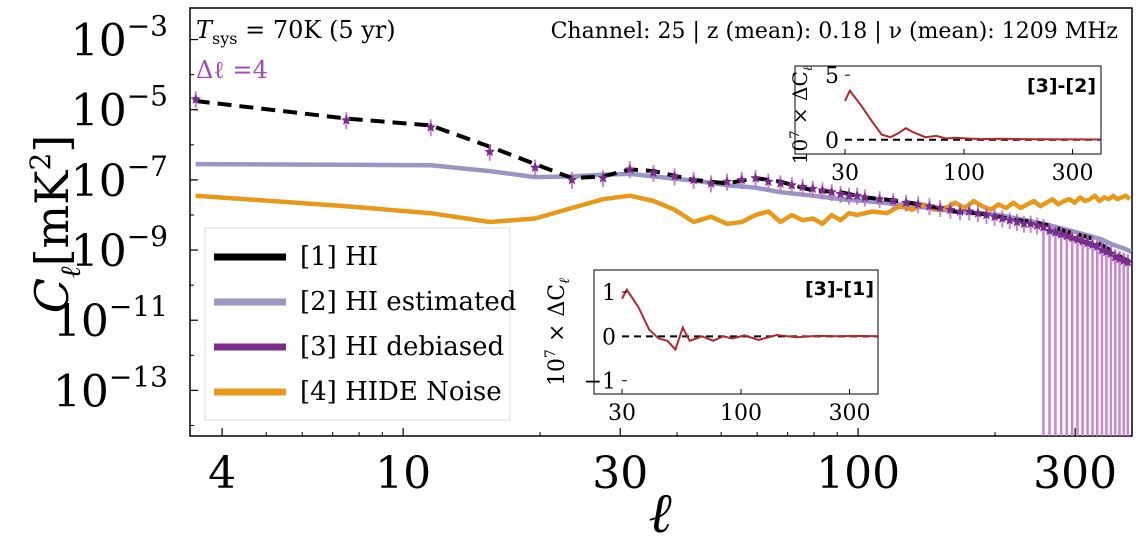 This screenshot has height=558, width=1142. I want to click on y-tick-label: 10⁻⁵, so click(119, 108).